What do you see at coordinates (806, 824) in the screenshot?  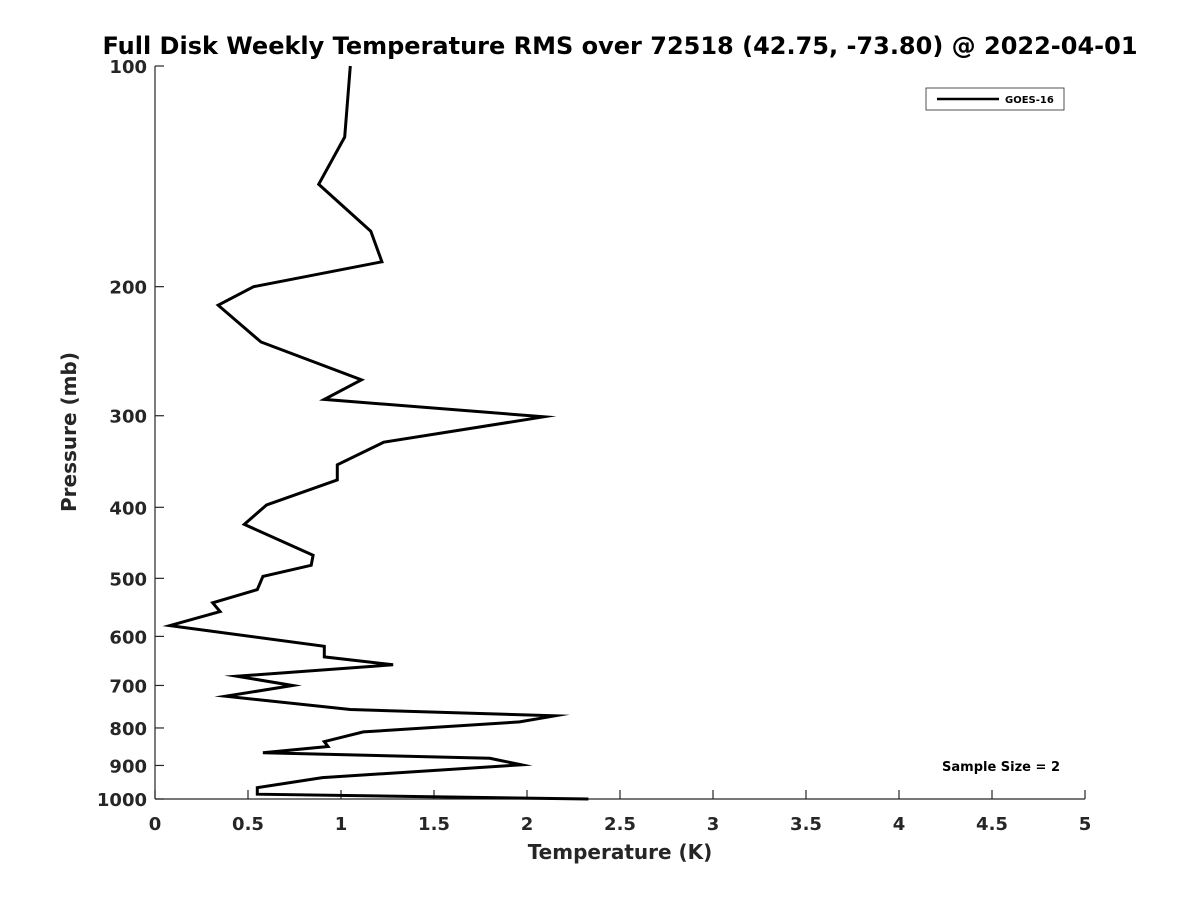 I see `x-tick-label: 3.5` at bounding box center [806, 824].